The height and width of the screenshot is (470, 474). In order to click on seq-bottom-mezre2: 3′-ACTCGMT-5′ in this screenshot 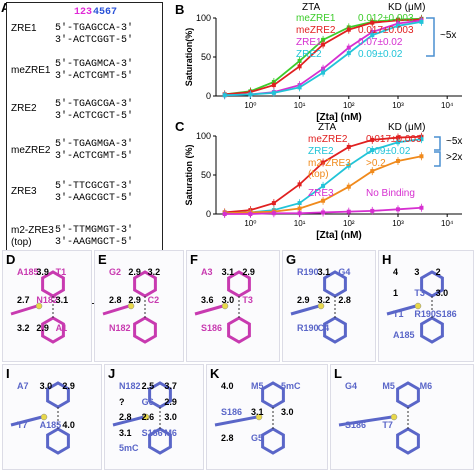, I will do `click(94, 156)`.